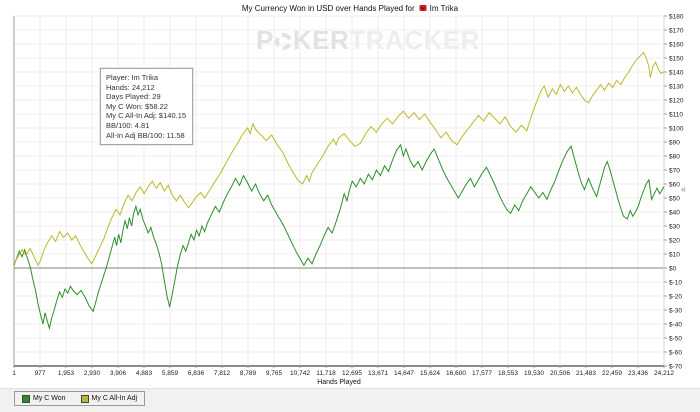 The width and height of the screenshot is (700, 412). Describe the element at coordinates (84, 398) in the screenshot. I see `my-c-all-in-adj-swatch-icon` at that location.